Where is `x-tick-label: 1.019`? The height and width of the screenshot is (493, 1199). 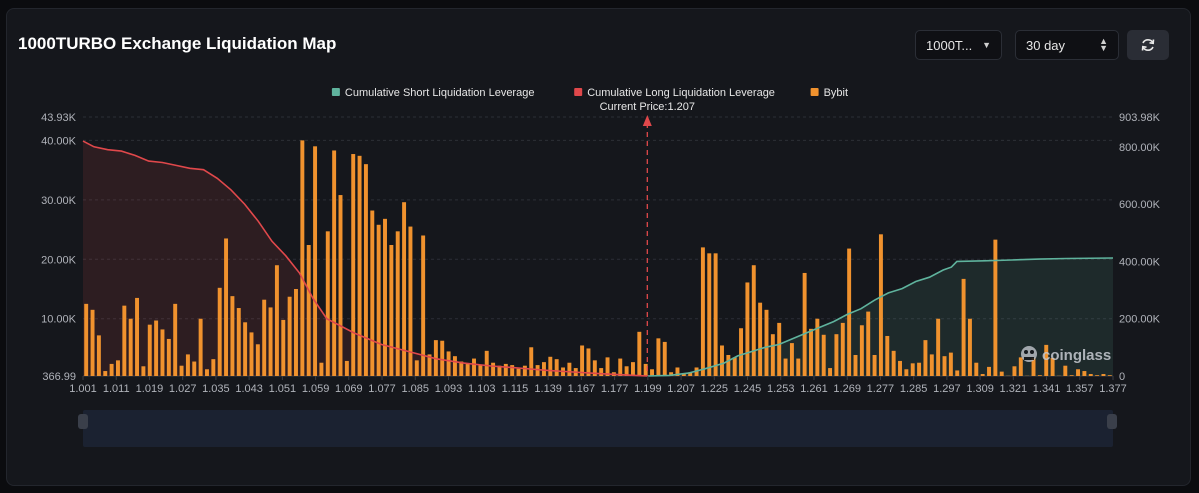 x-tick-label: 1.019 is located at coordinates (150, 389).